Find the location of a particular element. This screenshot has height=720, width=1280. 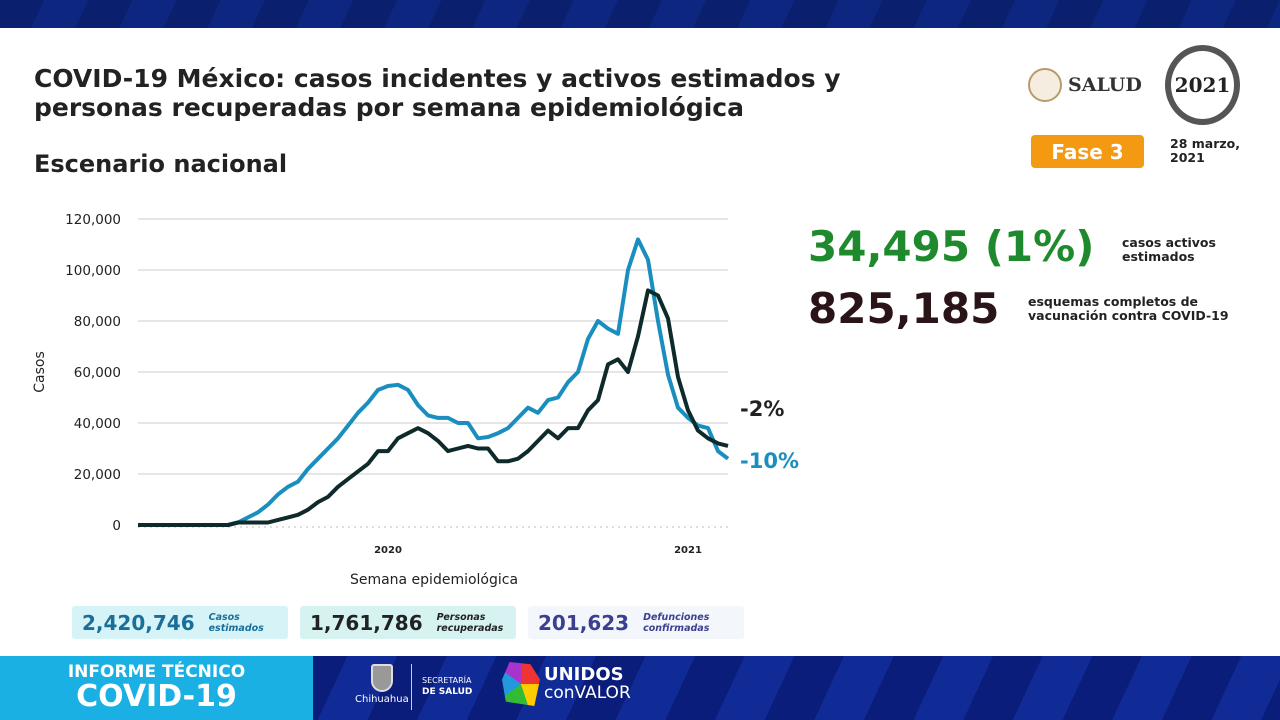

series-1-change-label: -2% is located at coordinates (762, 409).